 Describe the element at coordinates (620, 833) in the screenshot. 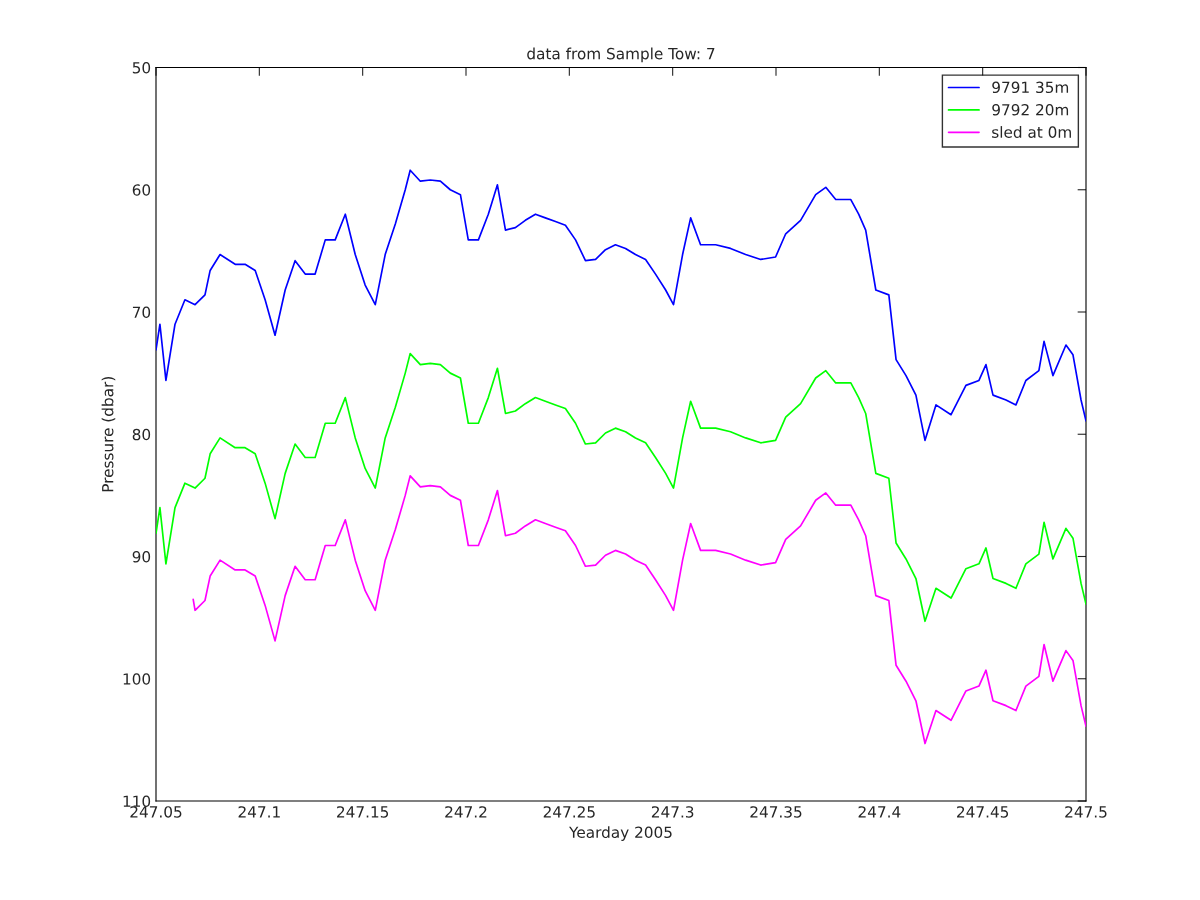

I see `x-axis-title: Yearday 2005` at that location.